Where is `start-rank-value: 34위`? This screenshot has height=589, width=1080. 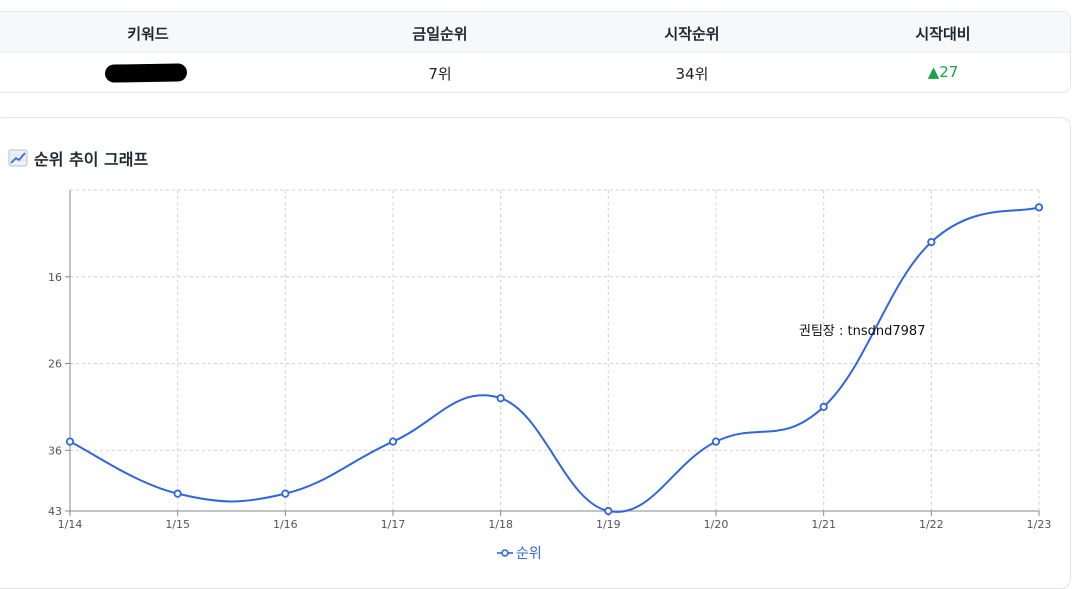 start-rank-value: 34위 is located at coordinates (692, 74).